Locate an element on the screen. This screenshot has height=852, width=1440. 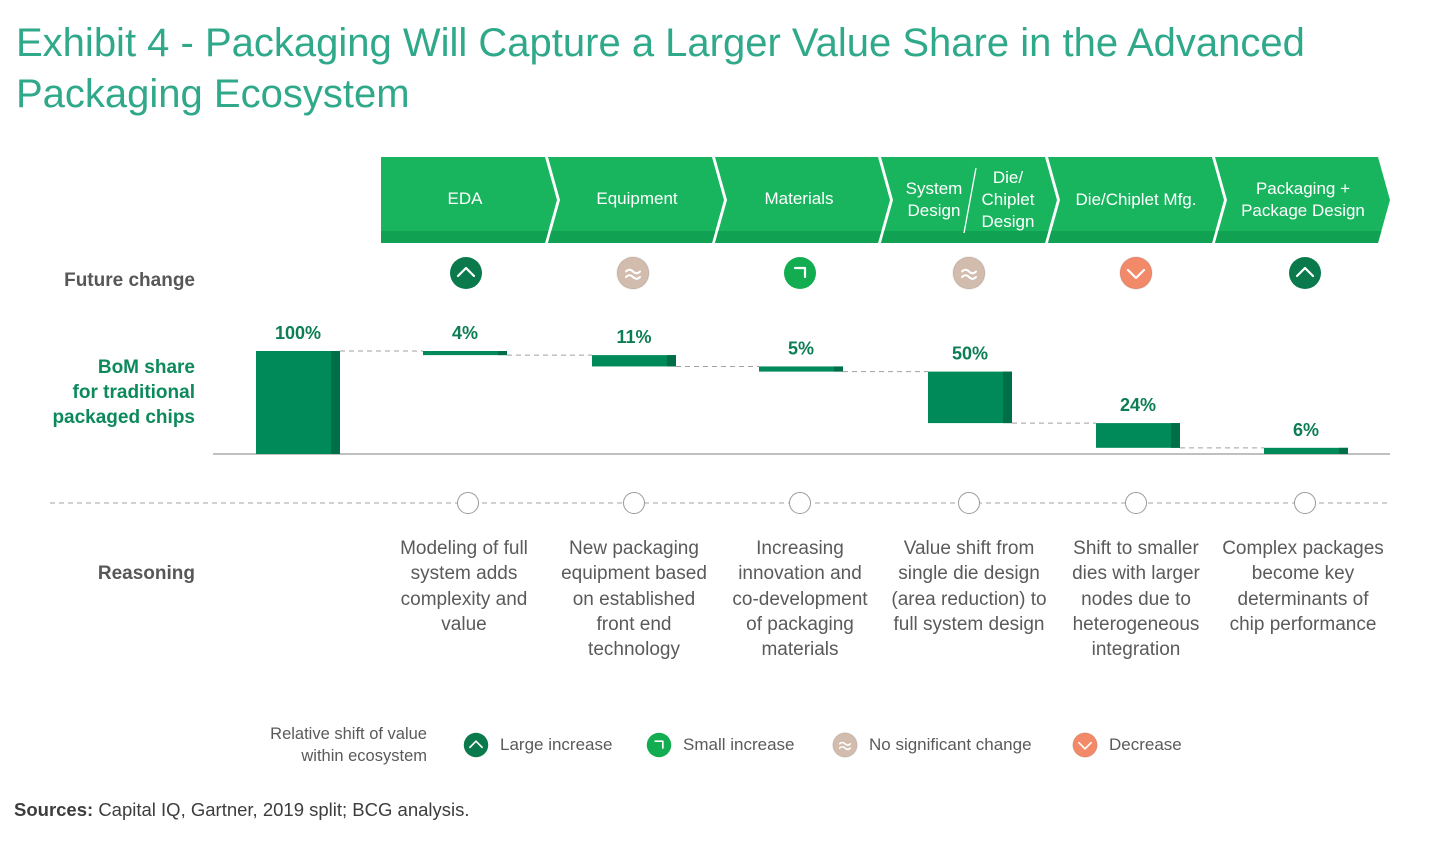
legend-small-increase: Small increase is located at coordinates (720, 745).